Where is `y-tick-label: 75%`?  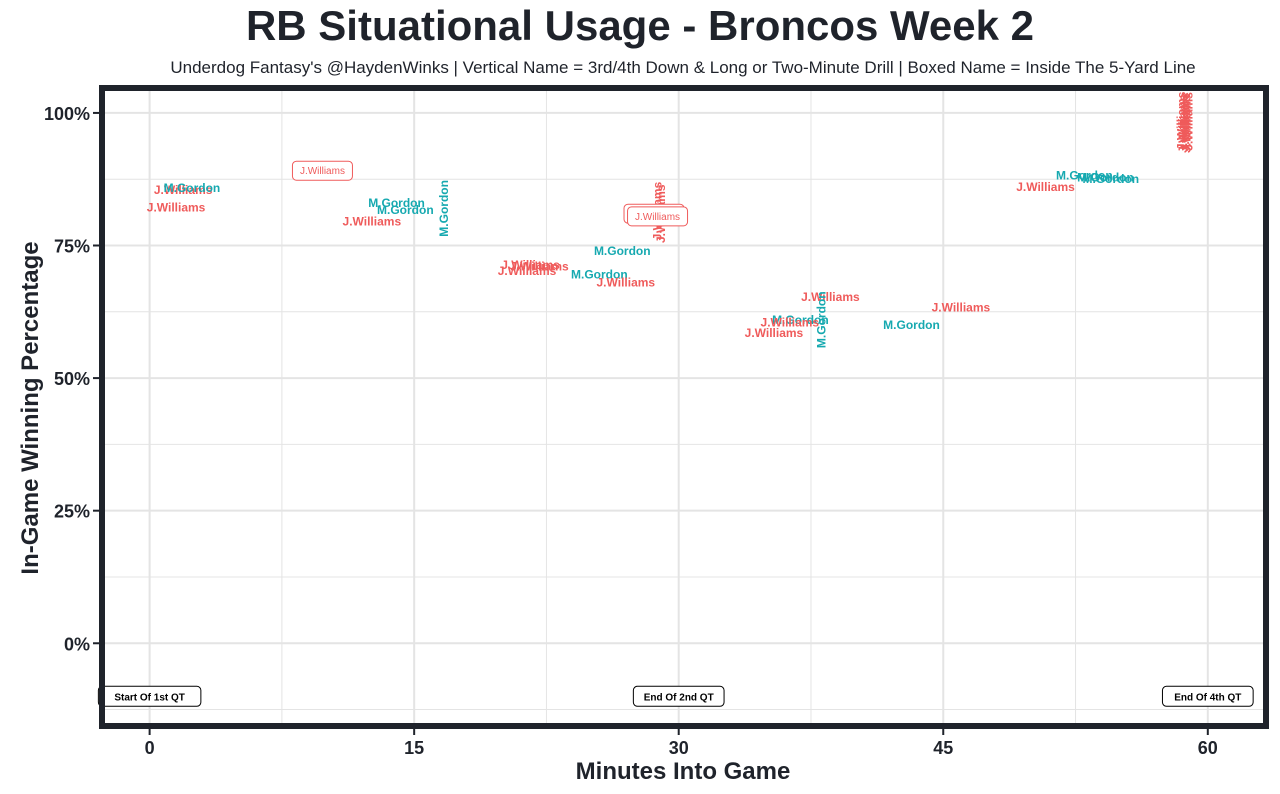 y-tick-label: 75% is located at coordinates (72, 247).